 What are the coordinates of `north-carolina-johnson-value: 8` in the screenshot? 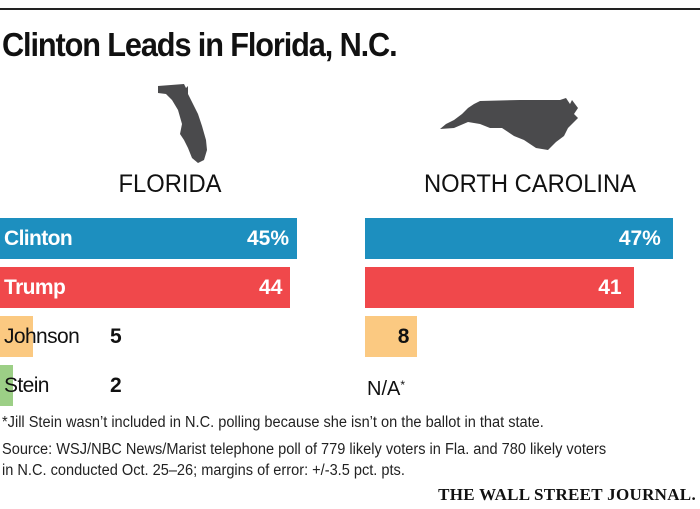 It's located at (403, 336).